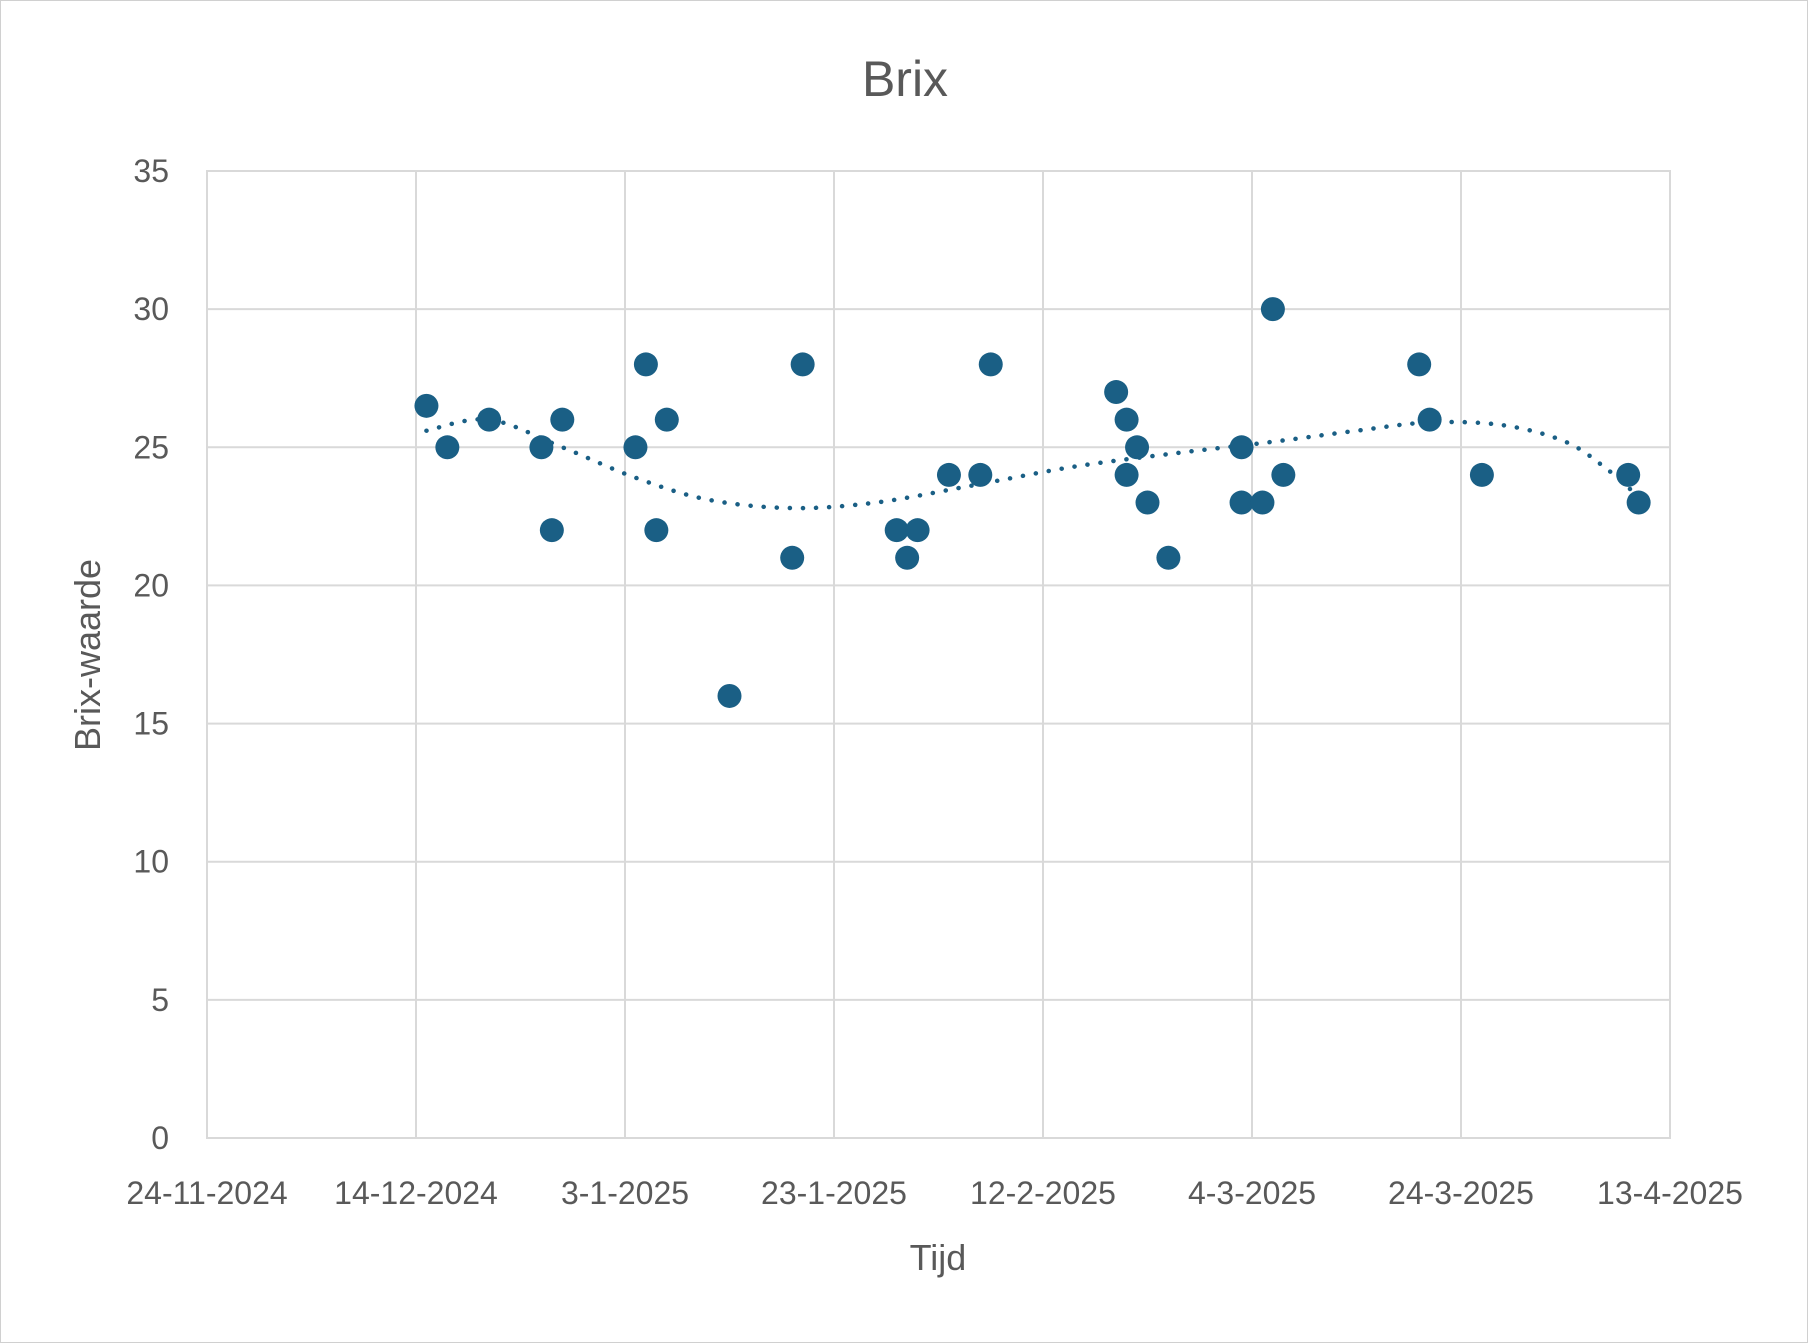  I want to click on x-tick-label: 4-3-2025, so click(1252, 1193).